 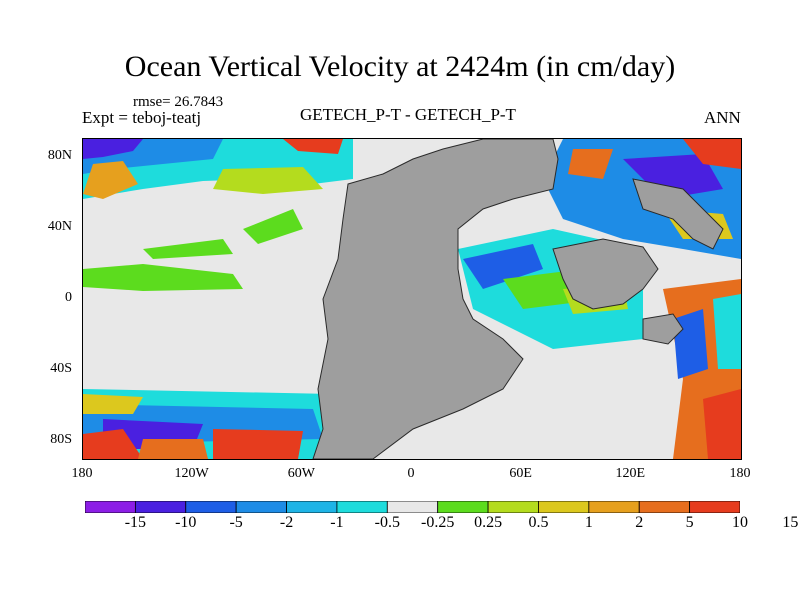 I want to click on colorbar-label-6: -0.25, so click(x=438, y=522).